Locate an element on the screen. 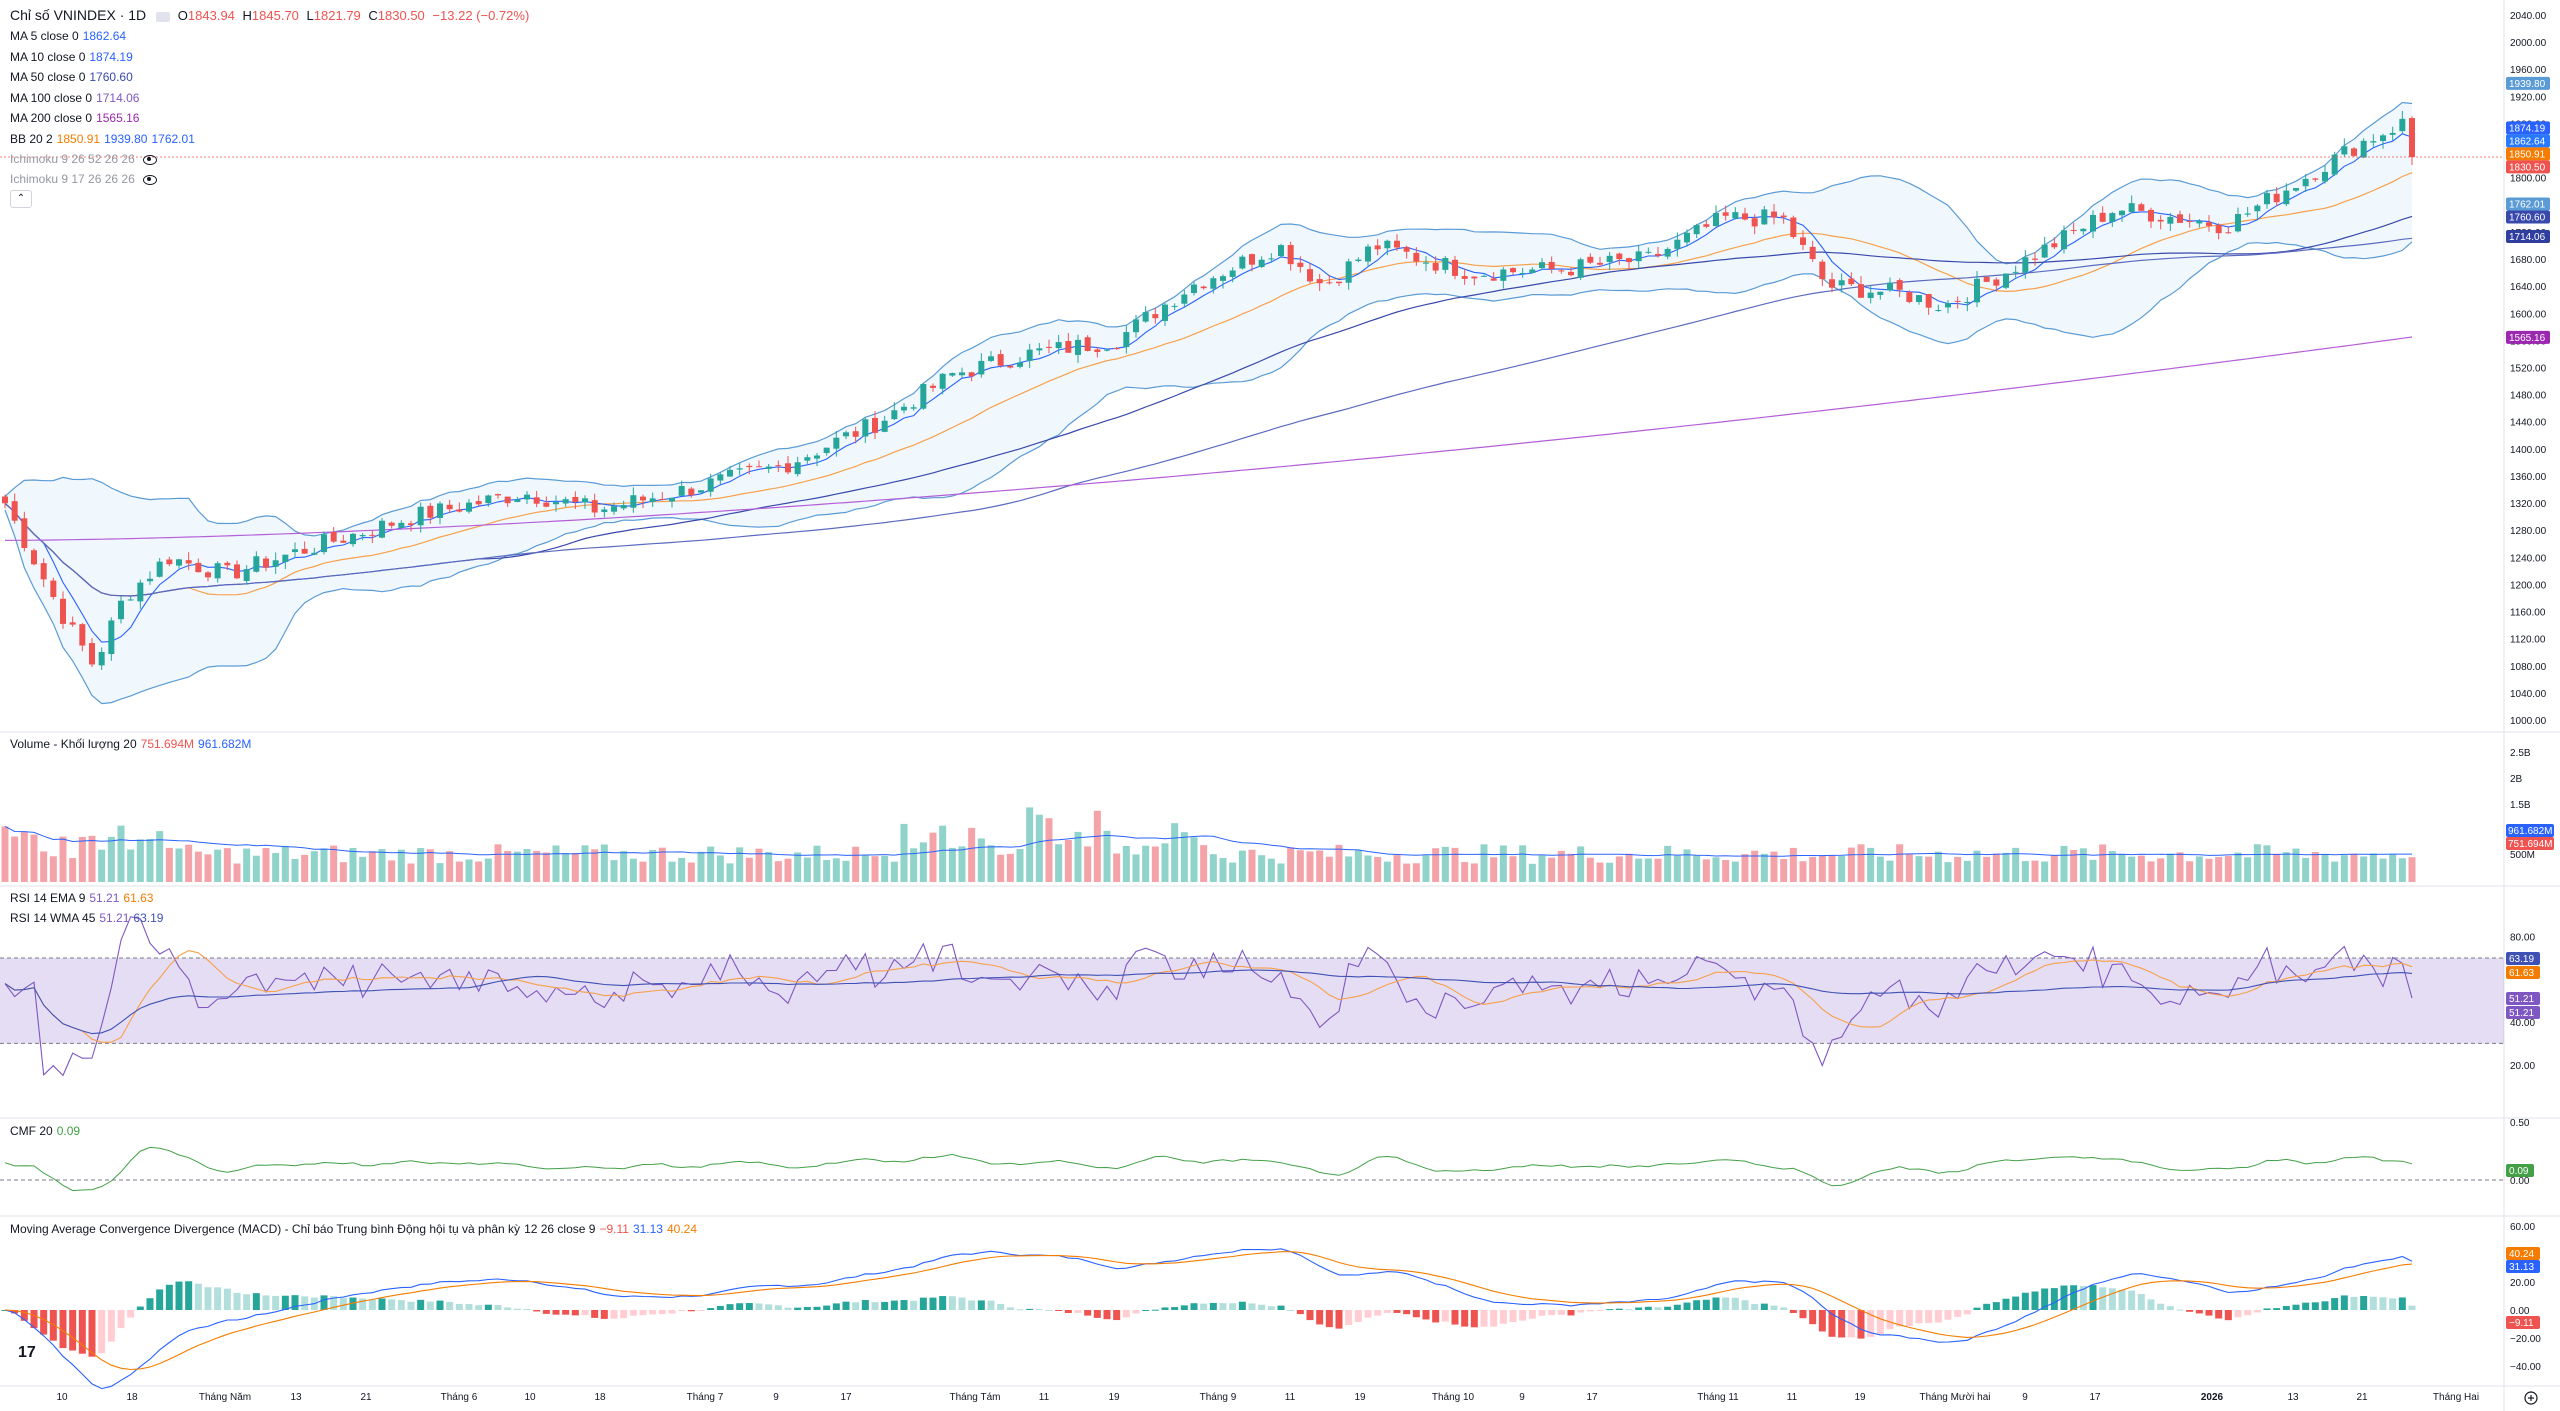  ma100-legend: MA 100 close 0 1714.06 is located at coordinates (76, 98).